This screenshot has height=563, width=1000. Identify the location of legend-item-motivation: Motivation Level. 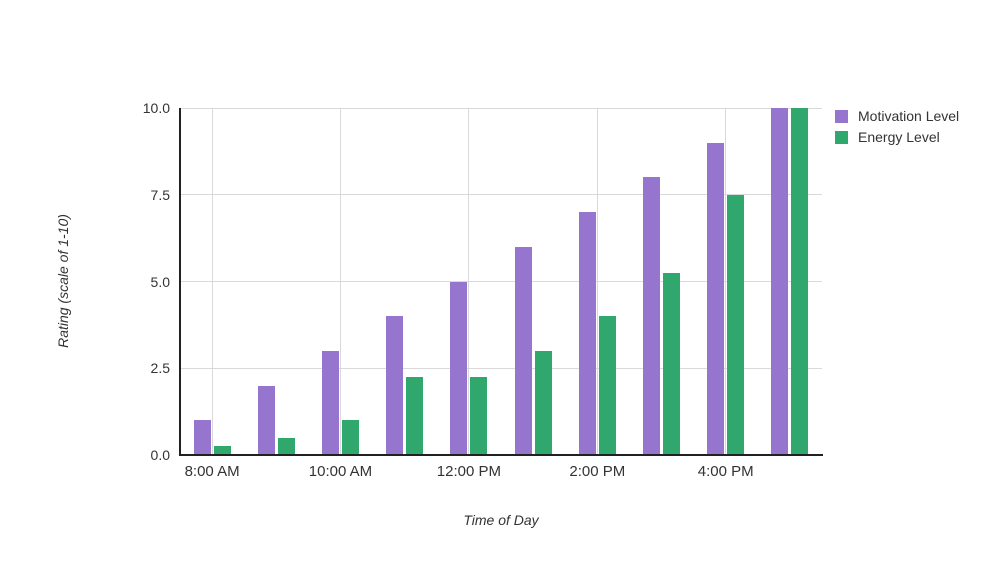
(897, 116).